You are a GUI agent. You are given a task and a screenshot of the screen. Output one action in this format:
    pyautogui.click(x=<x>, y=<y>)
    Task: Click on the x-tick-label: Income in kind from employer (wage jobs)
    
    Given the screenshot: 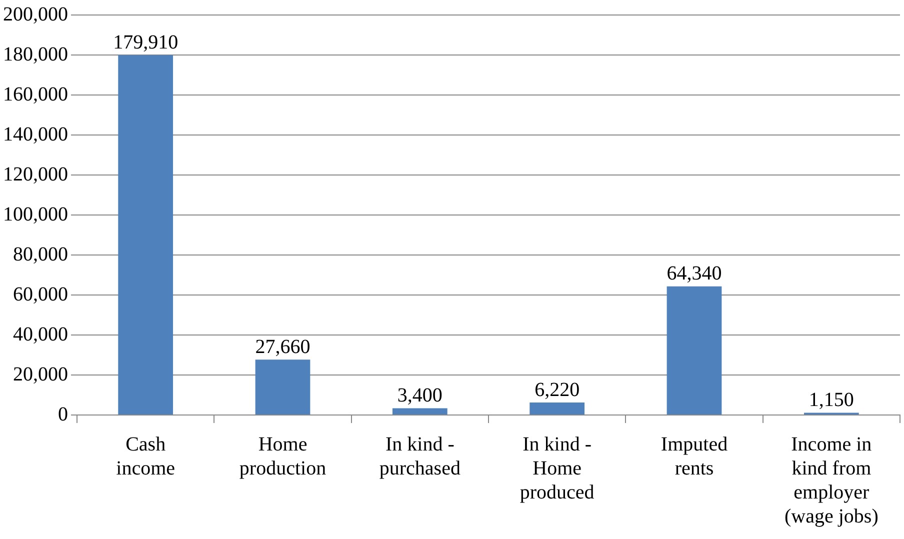 What is the action you would take?
    pyautogui.click(x=831, y=480)
    